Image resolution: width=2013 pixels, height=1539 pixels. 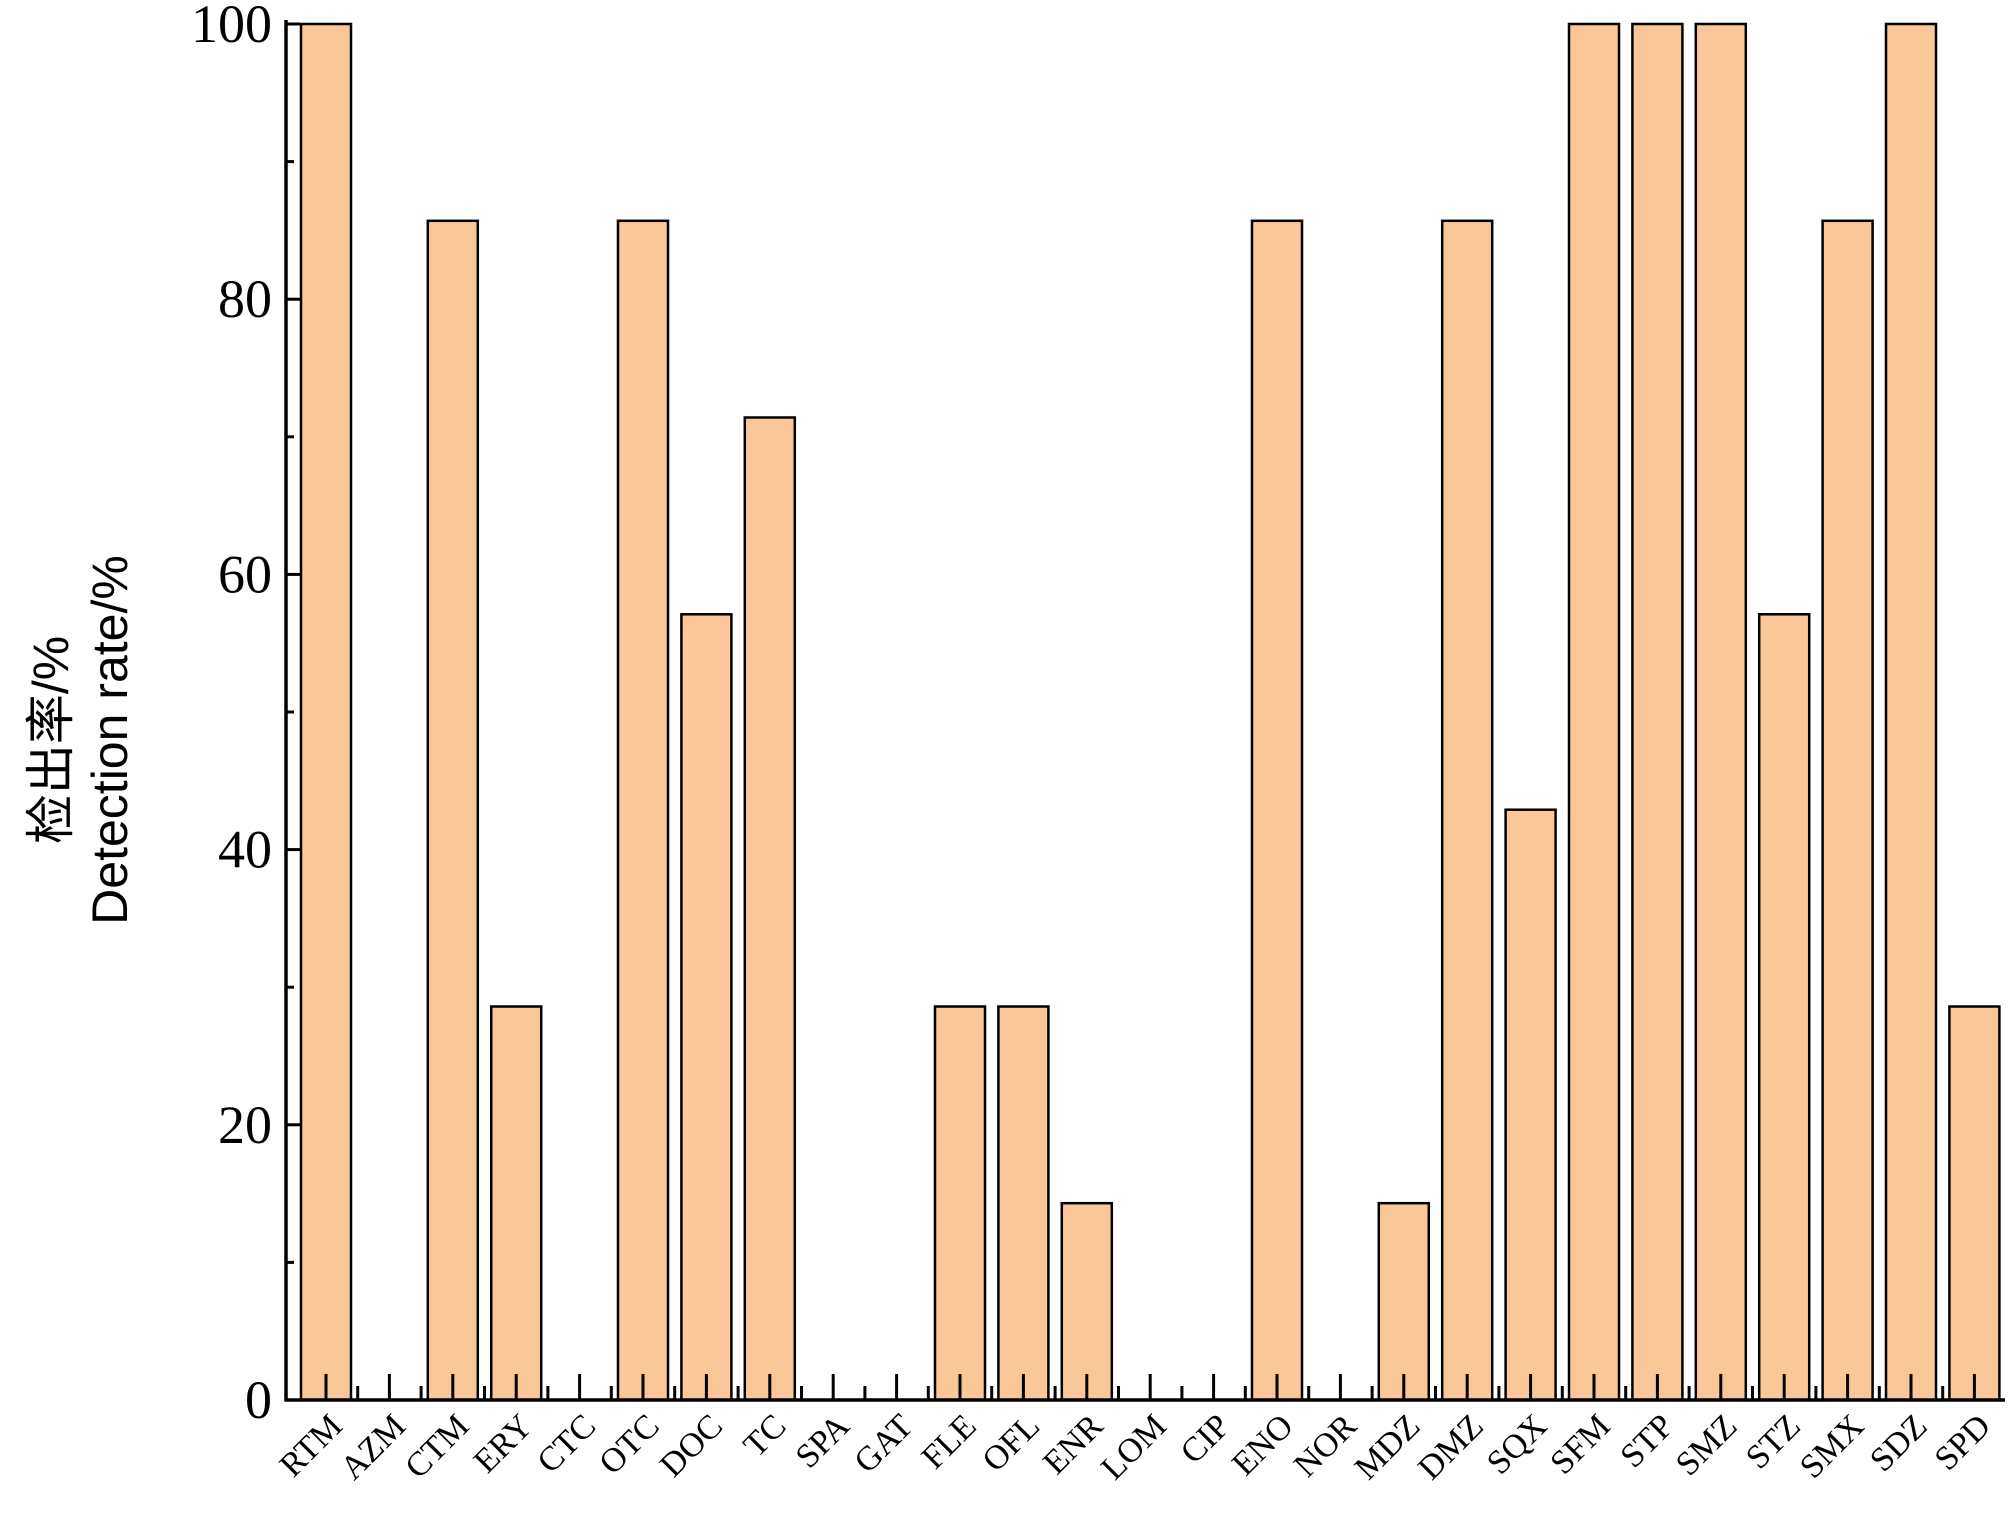 What do you see at coordinates (1325, 1445) in the screenshot?
I see `x-tick-label-nor: NOR` at bounding box center [1325, 1445].